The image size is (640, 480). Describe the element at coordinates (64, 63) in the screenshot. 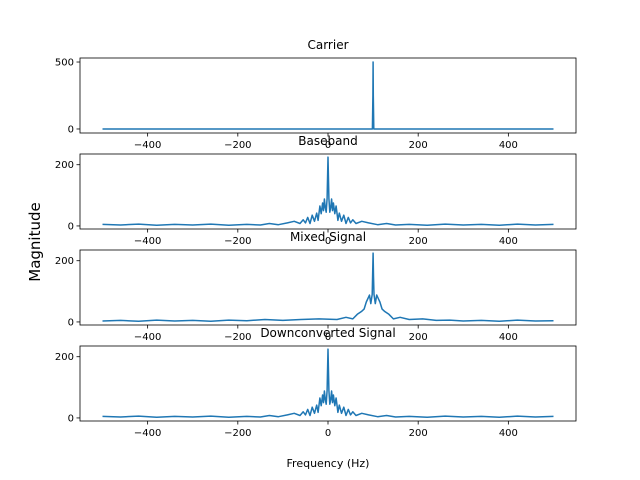

I see `y-tick-label: 500` at that location.